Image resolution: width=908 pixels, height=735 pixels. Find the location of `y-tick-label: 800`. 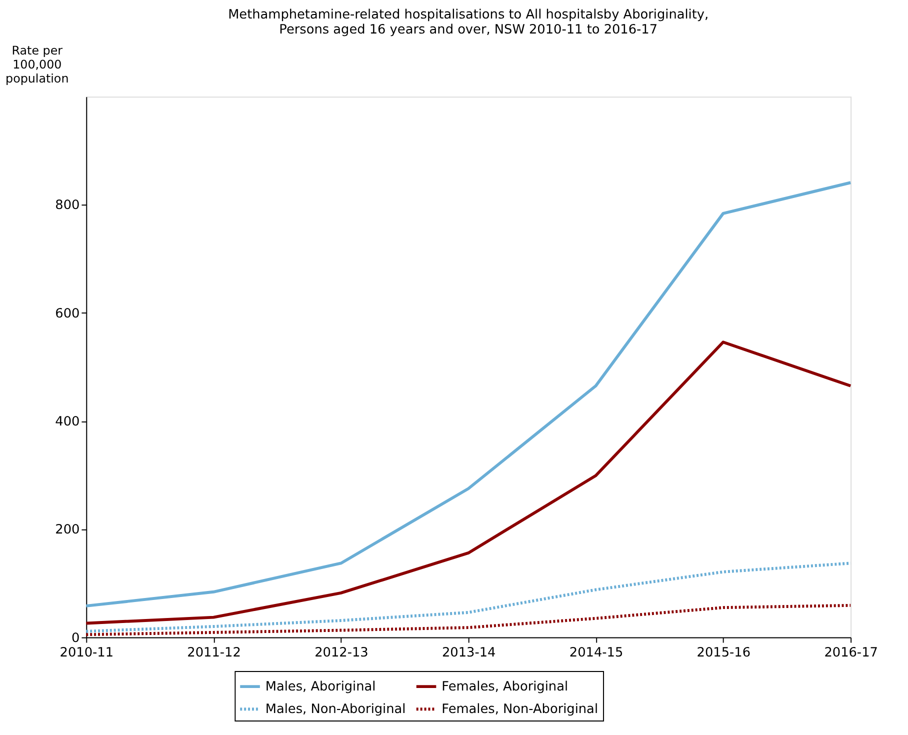

y-tick-label: 800 is located at coordinates (67, 206).